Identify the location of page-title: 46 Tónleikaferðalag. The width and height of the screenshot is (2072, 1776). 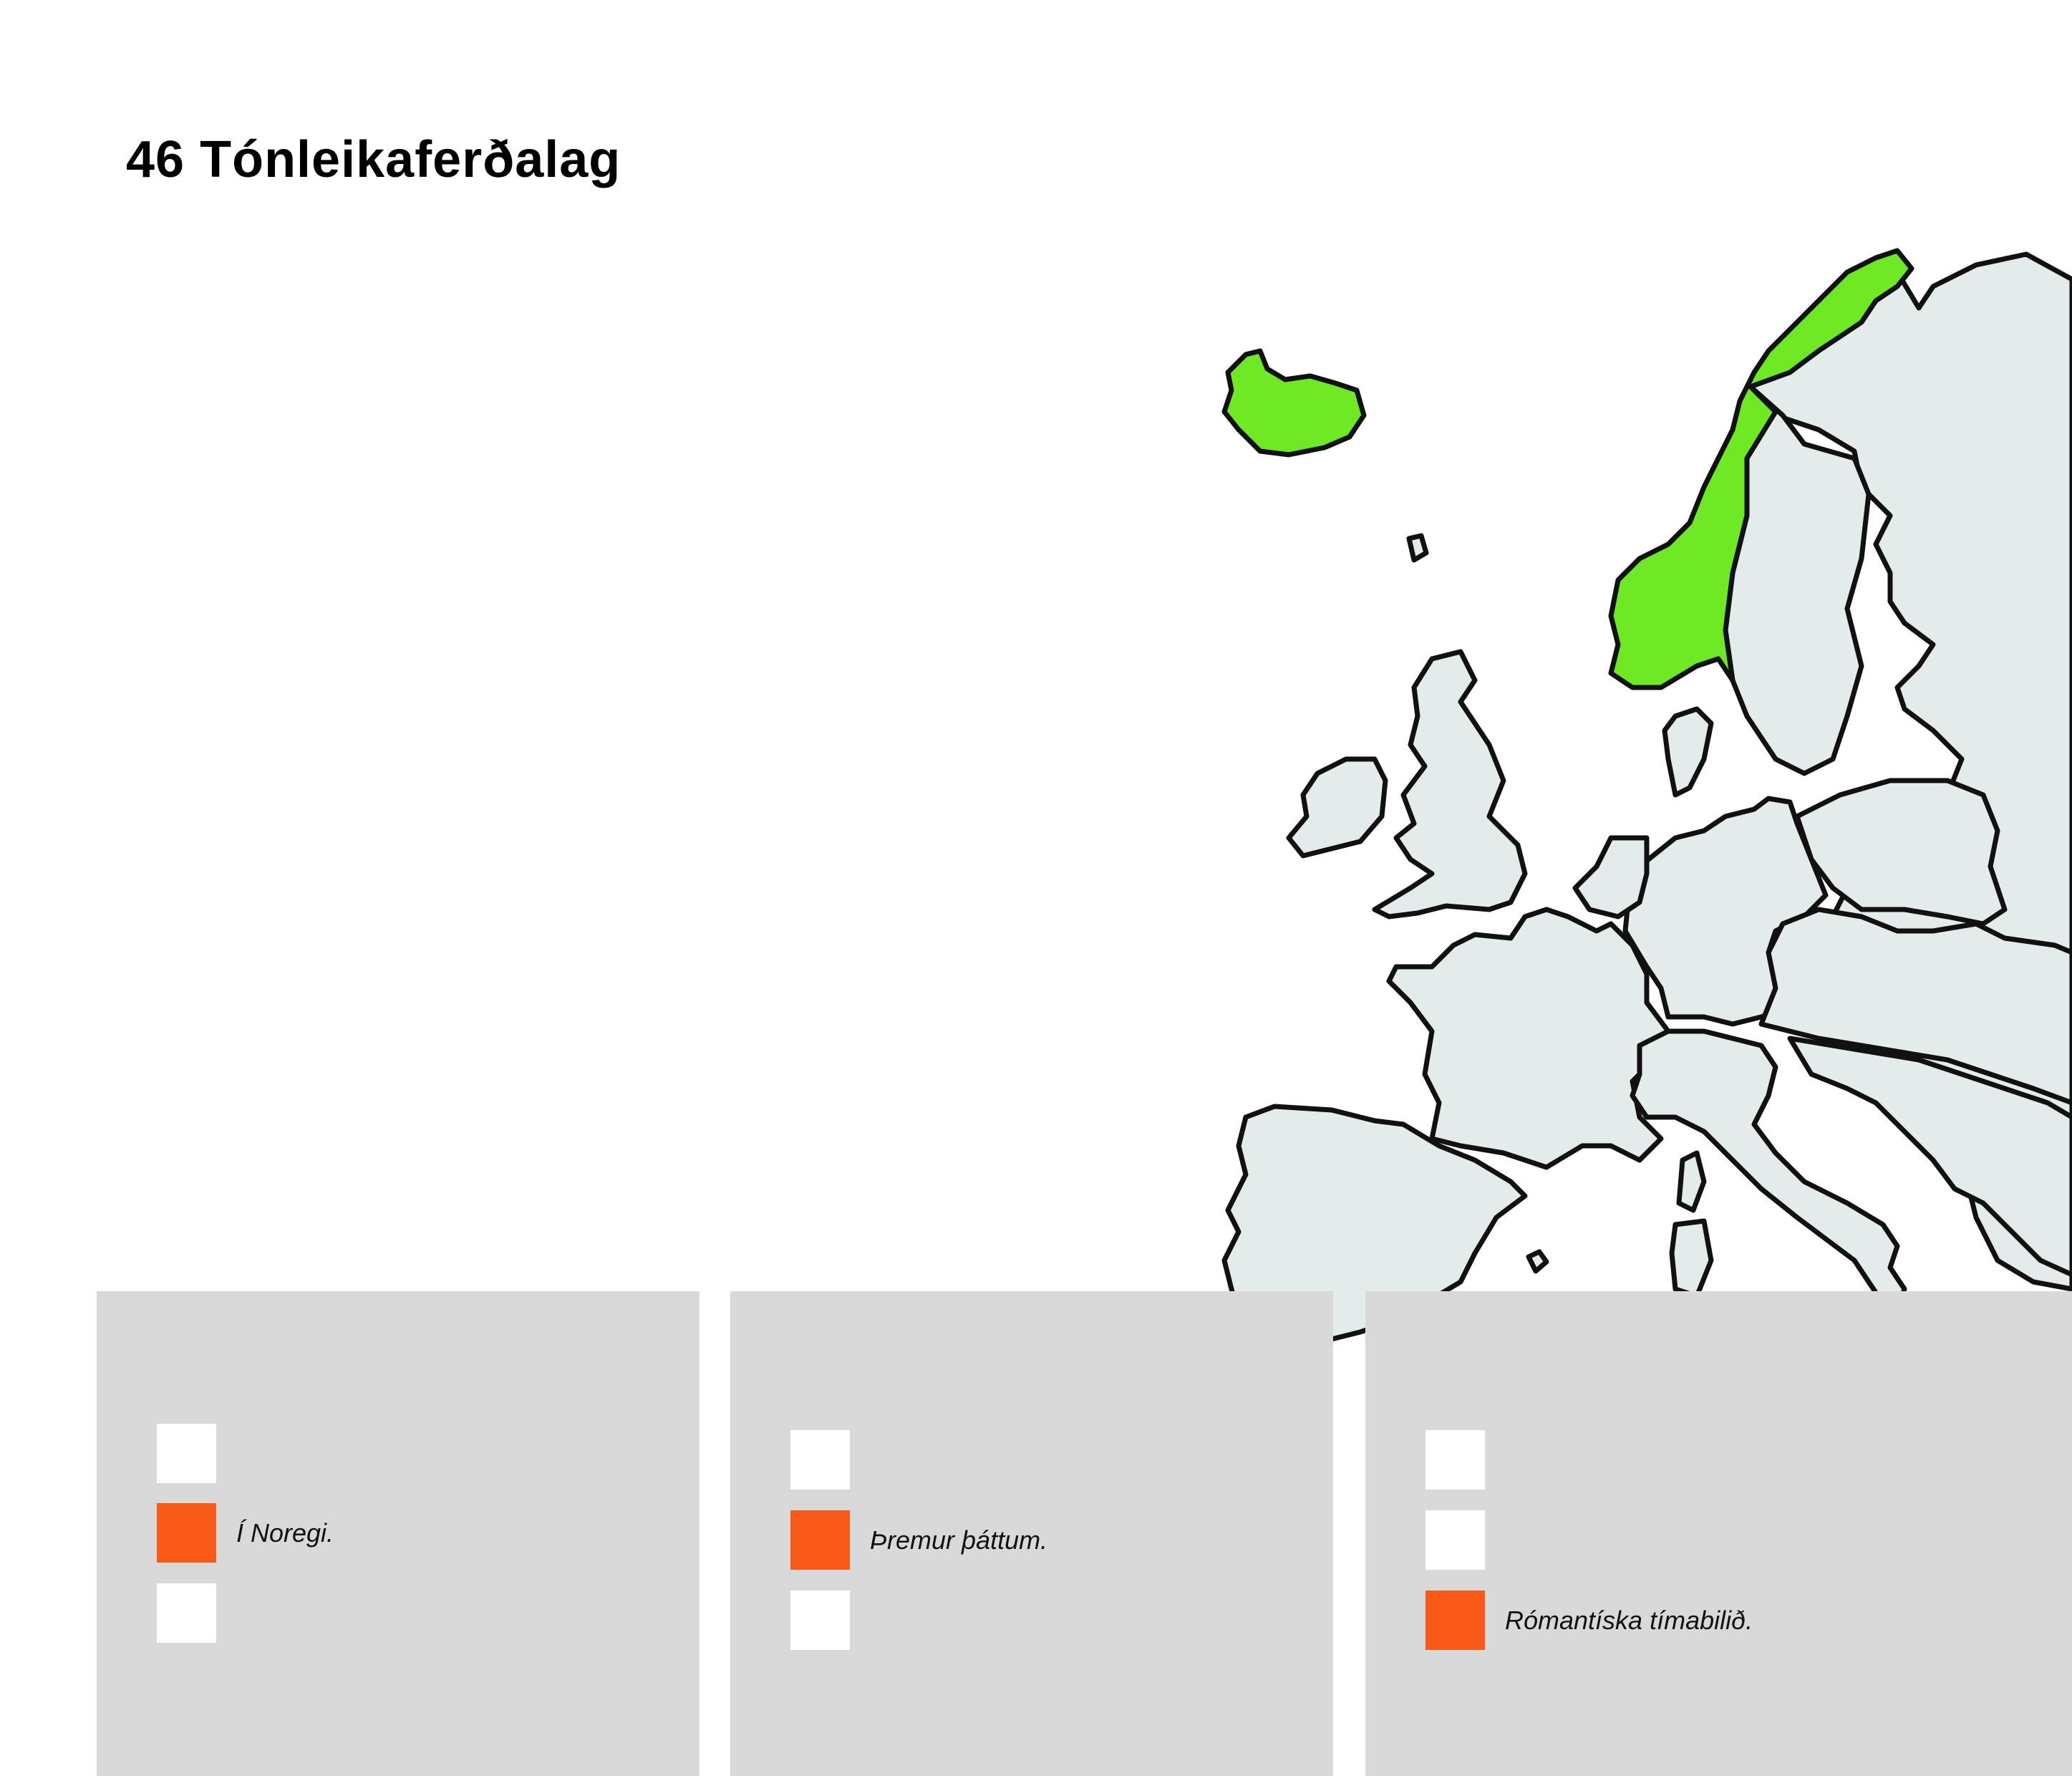
(373, 159).